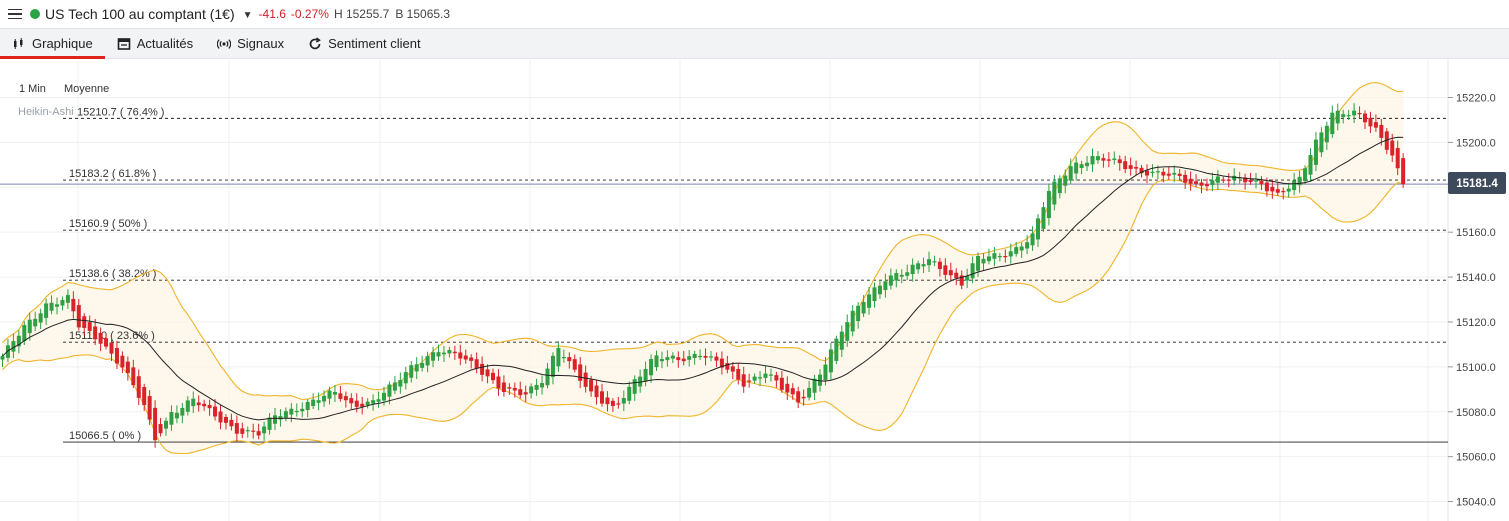  I want to click on current-price-value: 15181.4, so click(1477, 184).